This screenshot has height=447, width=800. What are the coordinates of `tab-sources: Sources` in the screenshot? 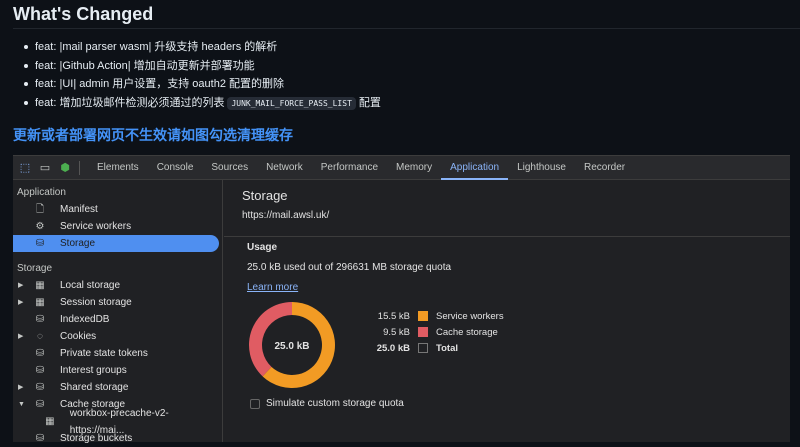 It's located at (230, 167).